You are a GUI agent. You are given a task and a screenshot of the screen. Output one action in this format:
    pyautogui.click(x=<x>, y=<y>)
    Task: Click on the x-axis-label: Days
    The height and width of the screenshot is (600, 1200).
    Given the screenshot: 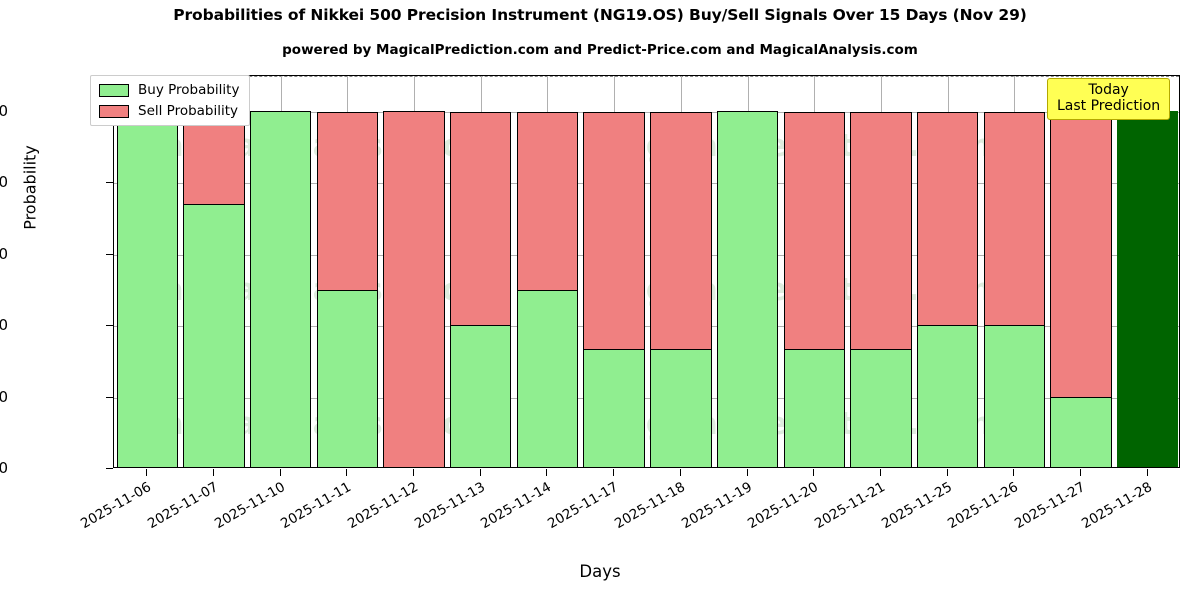 What is the action you would take?
    pyautogui.click(x=600, y=571)
    